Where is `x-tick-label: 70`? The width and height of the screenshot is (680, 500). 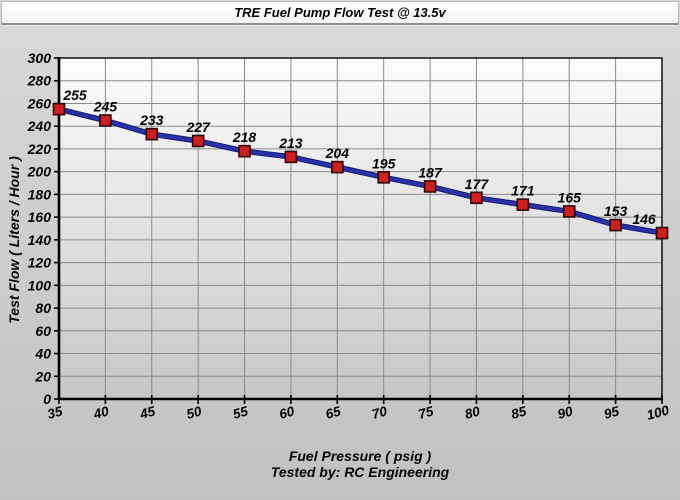 x-tick-label: 70 is located at coordinates (379, 412).